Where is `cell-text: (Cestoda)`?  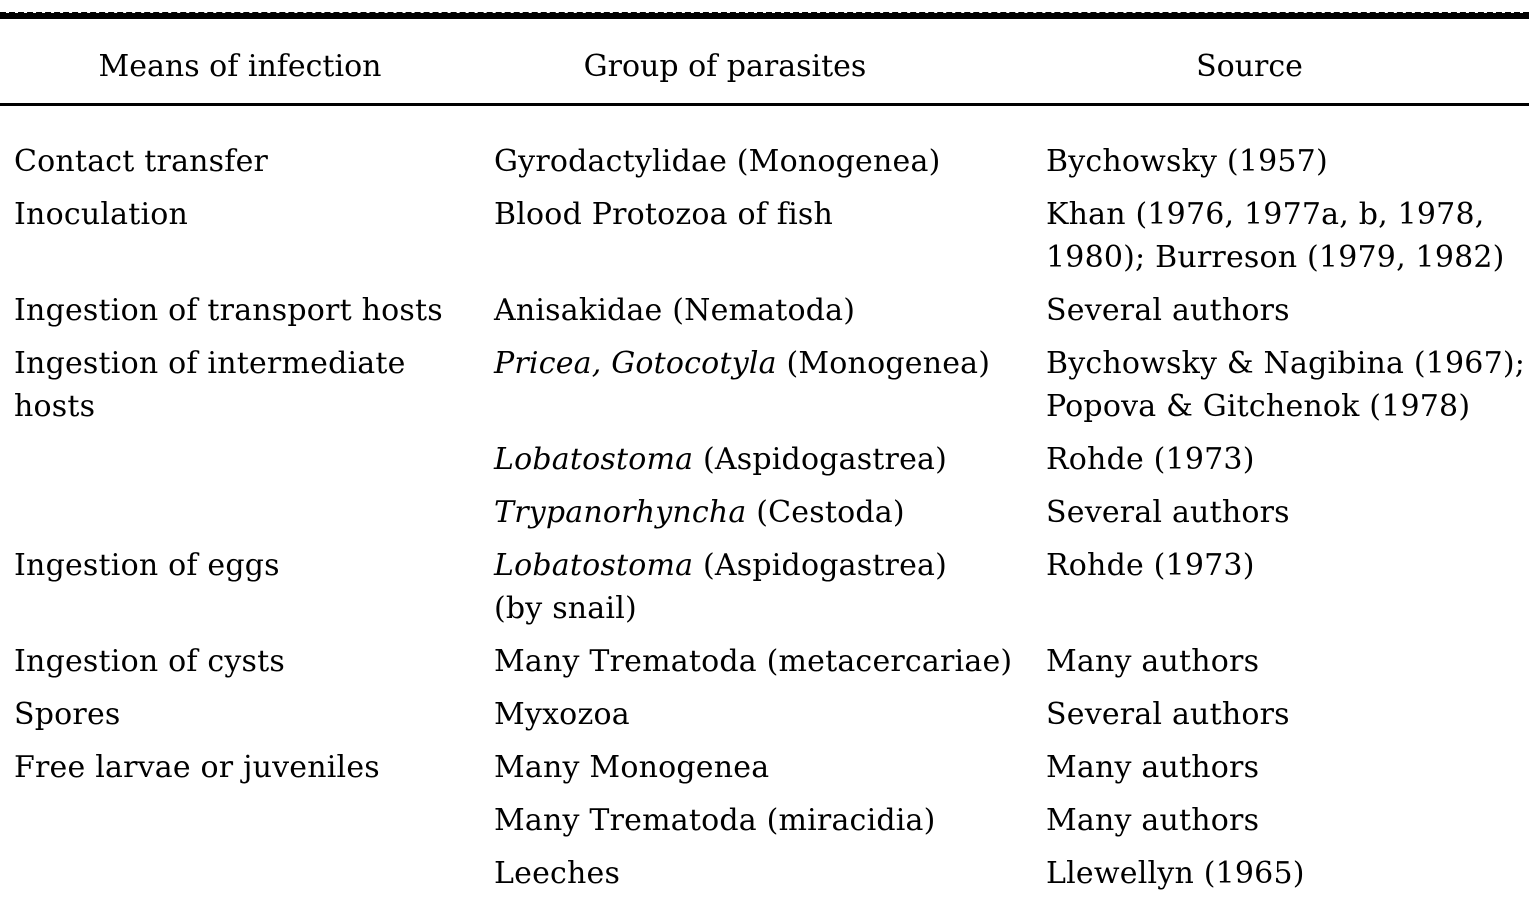 cell-text: (Cestoda) is located at coordinates (825, 512).